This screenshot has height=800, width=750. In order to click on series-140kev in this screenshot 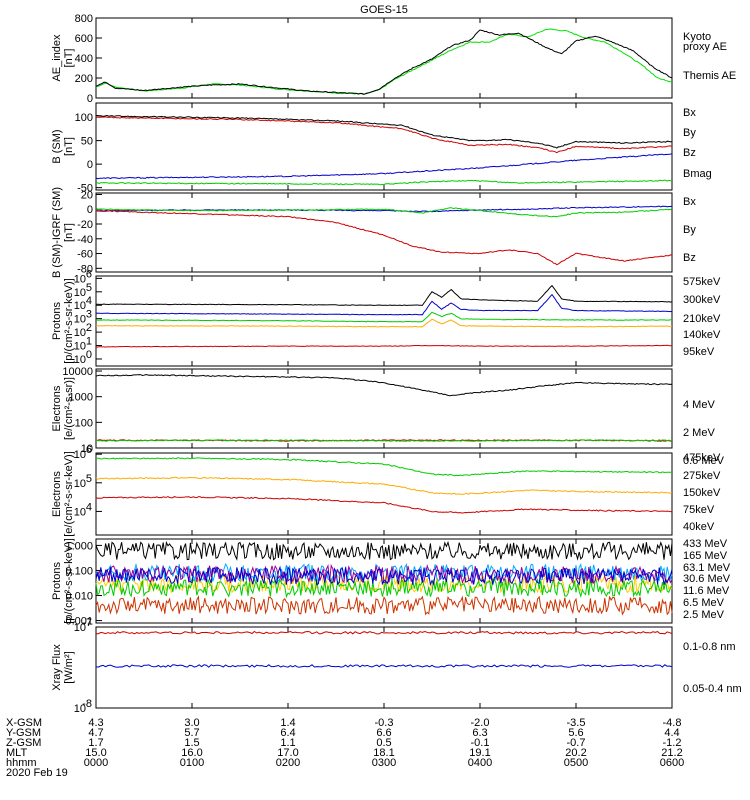, I will do `click(384, 304)`.